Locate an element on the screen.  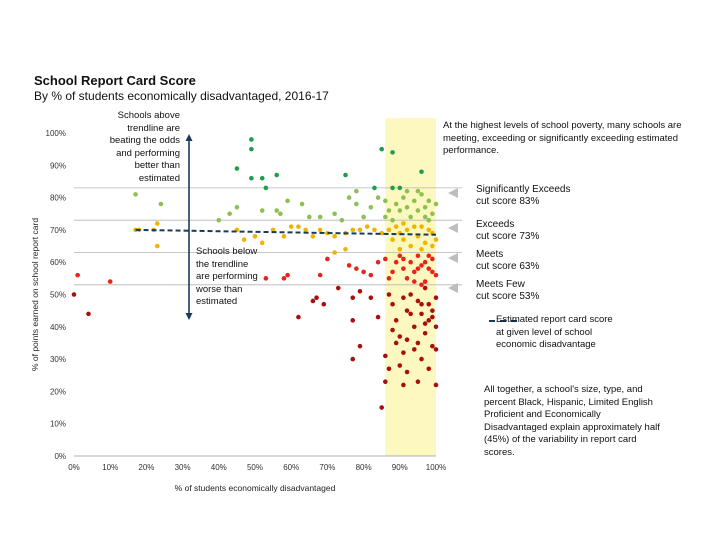
y-tick-label: 90% is located at coordinates (58, 165).